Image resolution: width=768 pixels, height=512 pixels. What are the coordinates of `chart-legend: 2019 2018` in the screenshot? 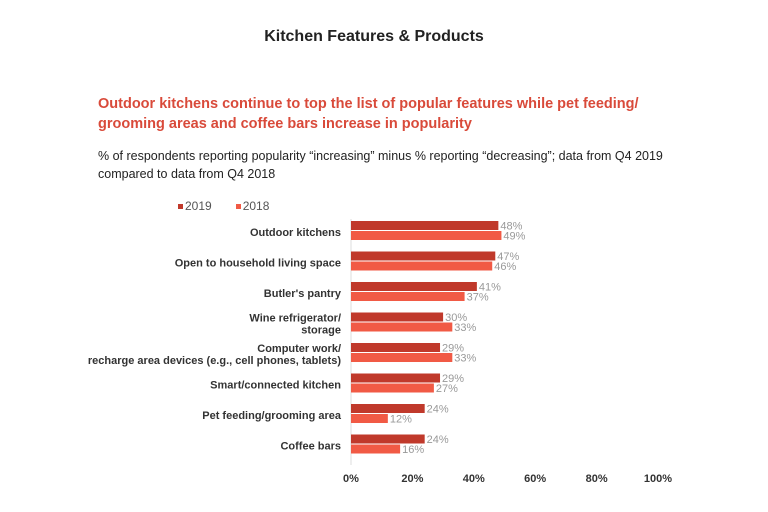 It's located at (223, 206).